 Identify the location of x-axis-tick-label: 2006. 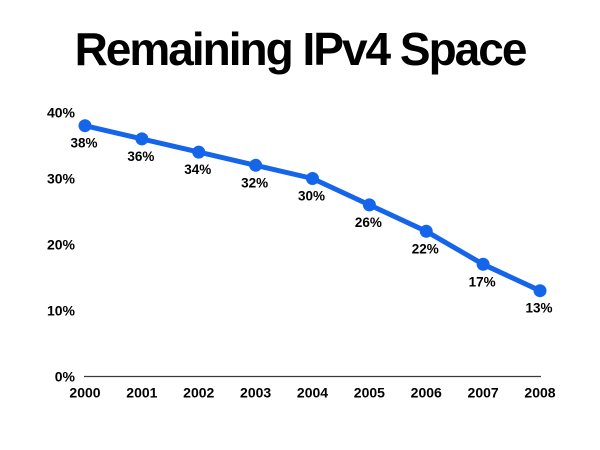
(426, 393).